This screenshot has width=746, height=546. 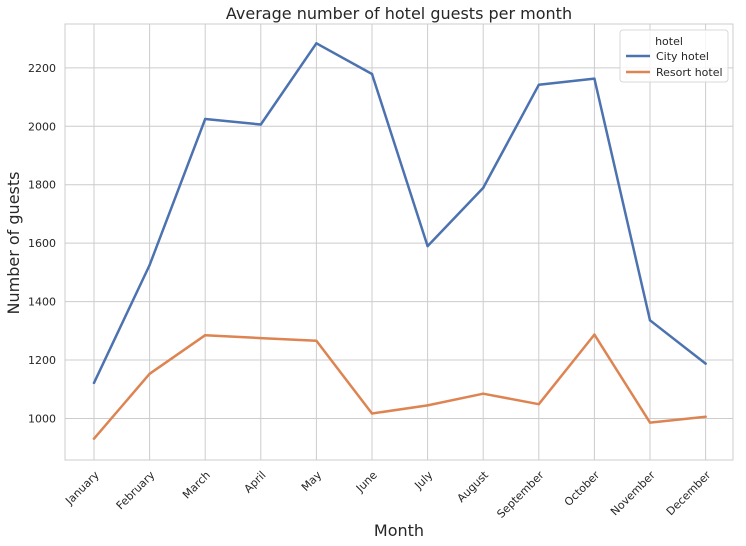 I want to click on y-axis-title: Number of guests, so click(x=13, y=243).